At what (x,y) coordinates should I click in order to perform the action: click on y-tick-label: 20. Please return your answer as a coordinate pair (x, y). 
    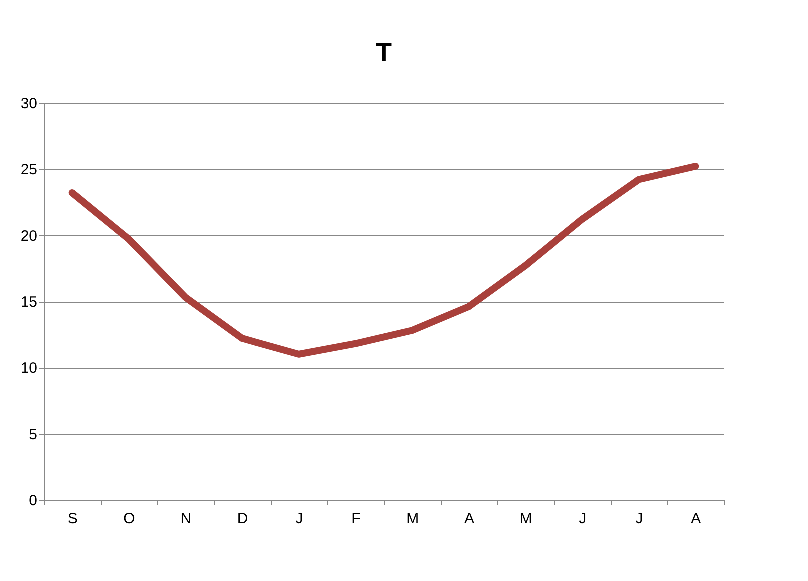
    Looking at the image, I should click on (29, 236).